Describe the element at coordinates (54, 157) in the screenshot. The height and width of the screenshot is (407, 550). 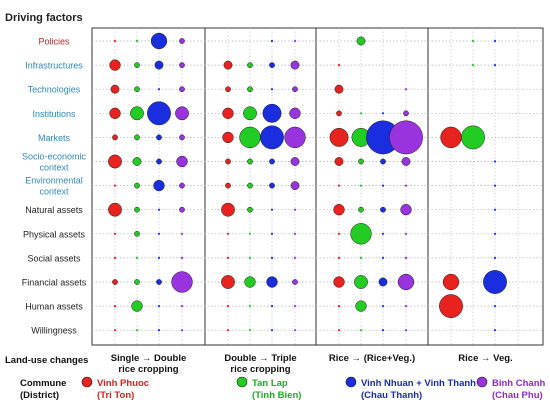
I see `factor-label: Socio-economic` at that location.